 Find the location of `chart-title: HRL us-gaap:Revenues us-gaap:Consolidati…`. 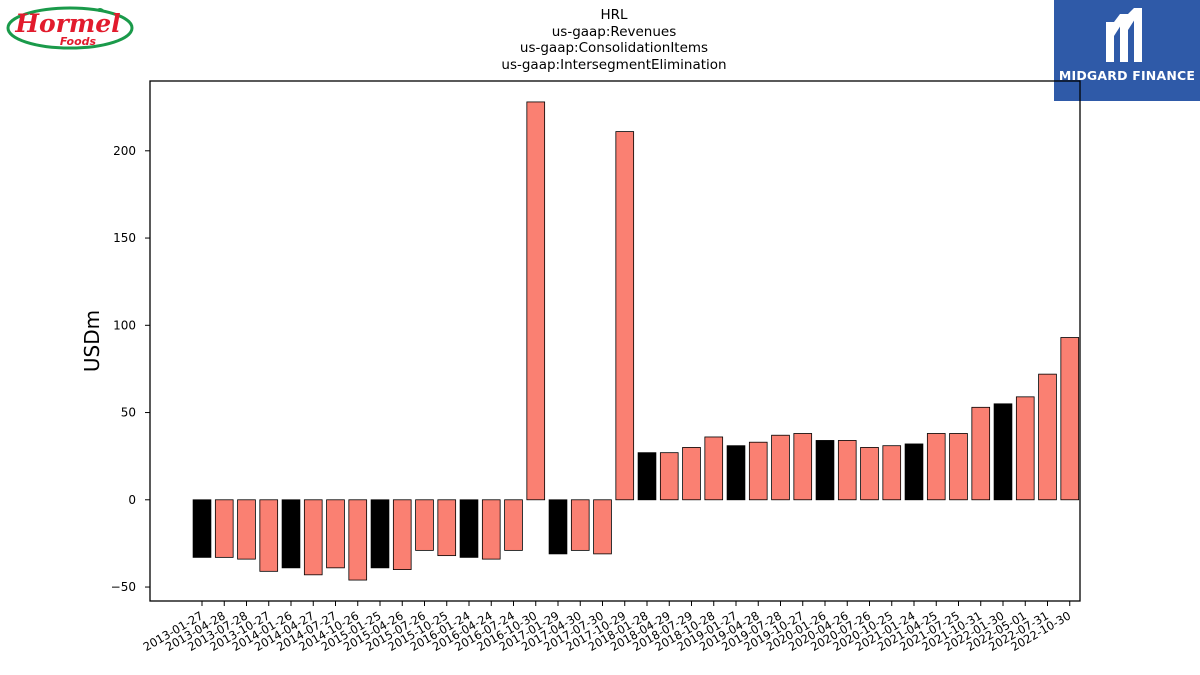

chart-title: HRL us-gaap:Revenues us-gaap:Consolidati… is located at coordinates (614, 40).